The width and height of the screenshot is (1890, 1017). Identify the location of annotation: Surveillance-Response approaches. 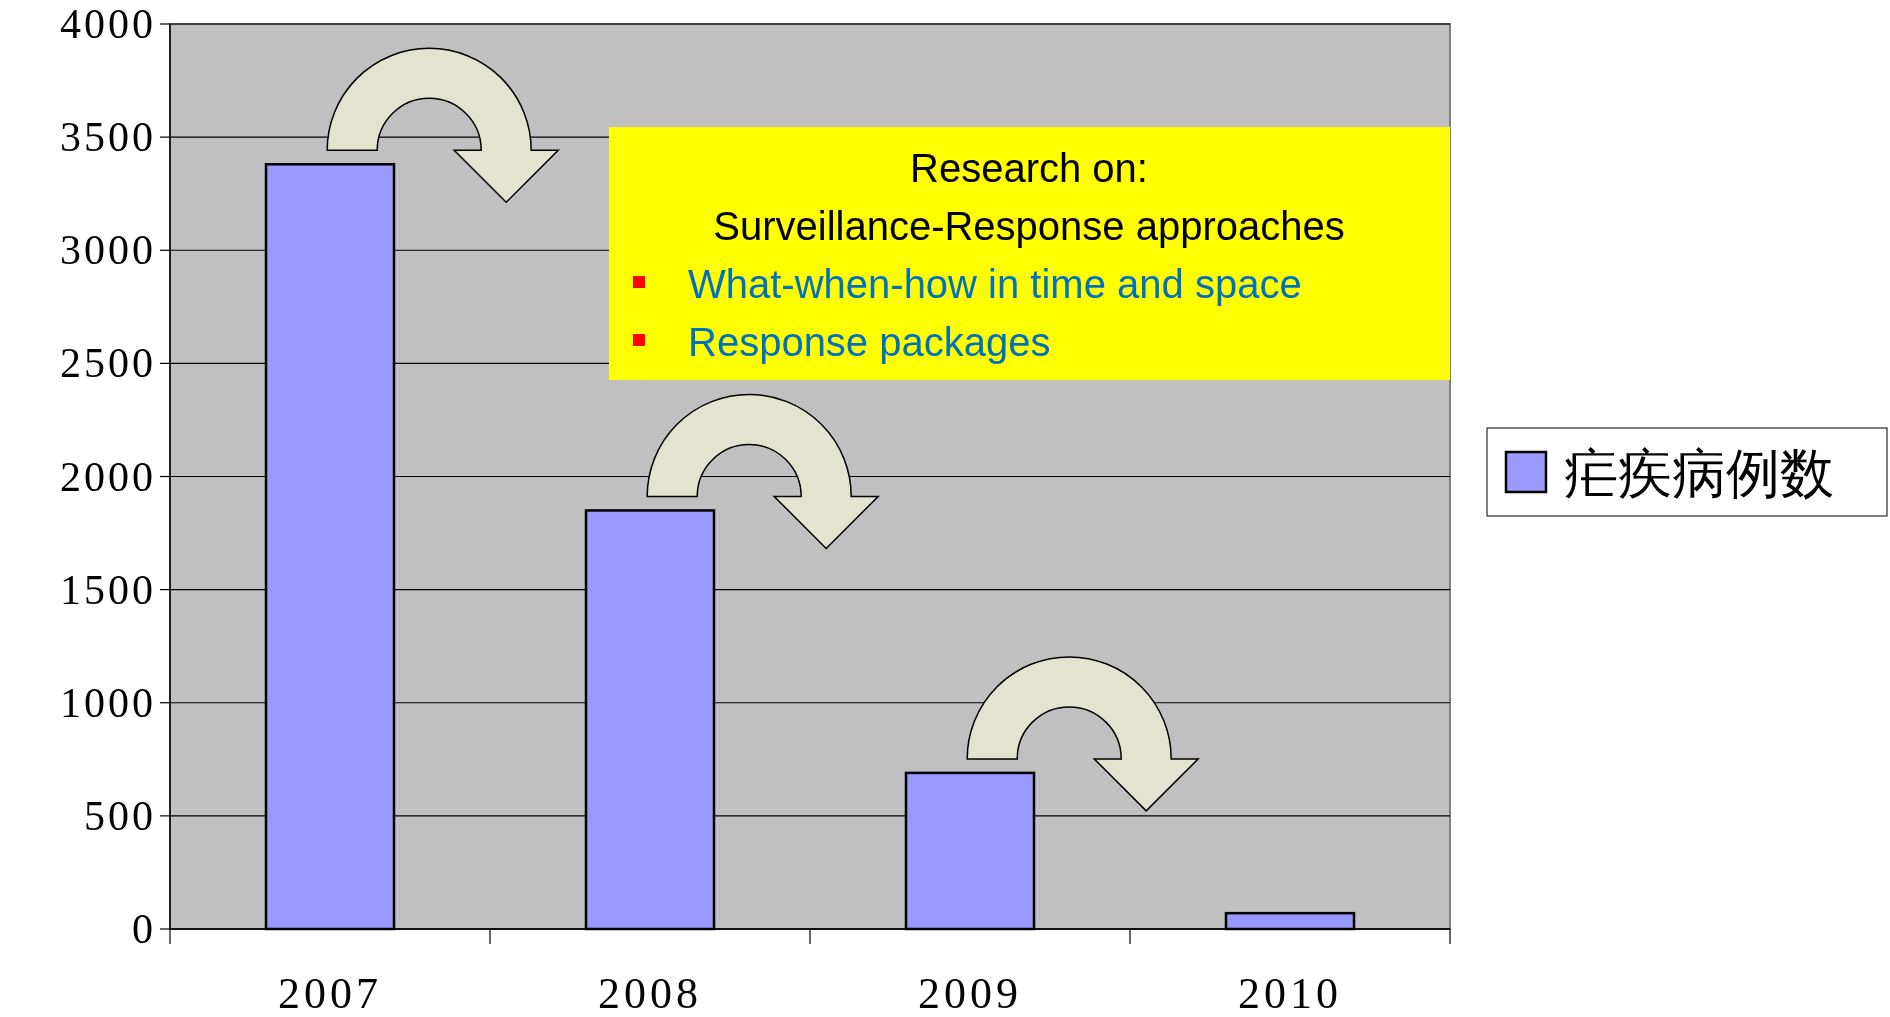
(1029, 226).